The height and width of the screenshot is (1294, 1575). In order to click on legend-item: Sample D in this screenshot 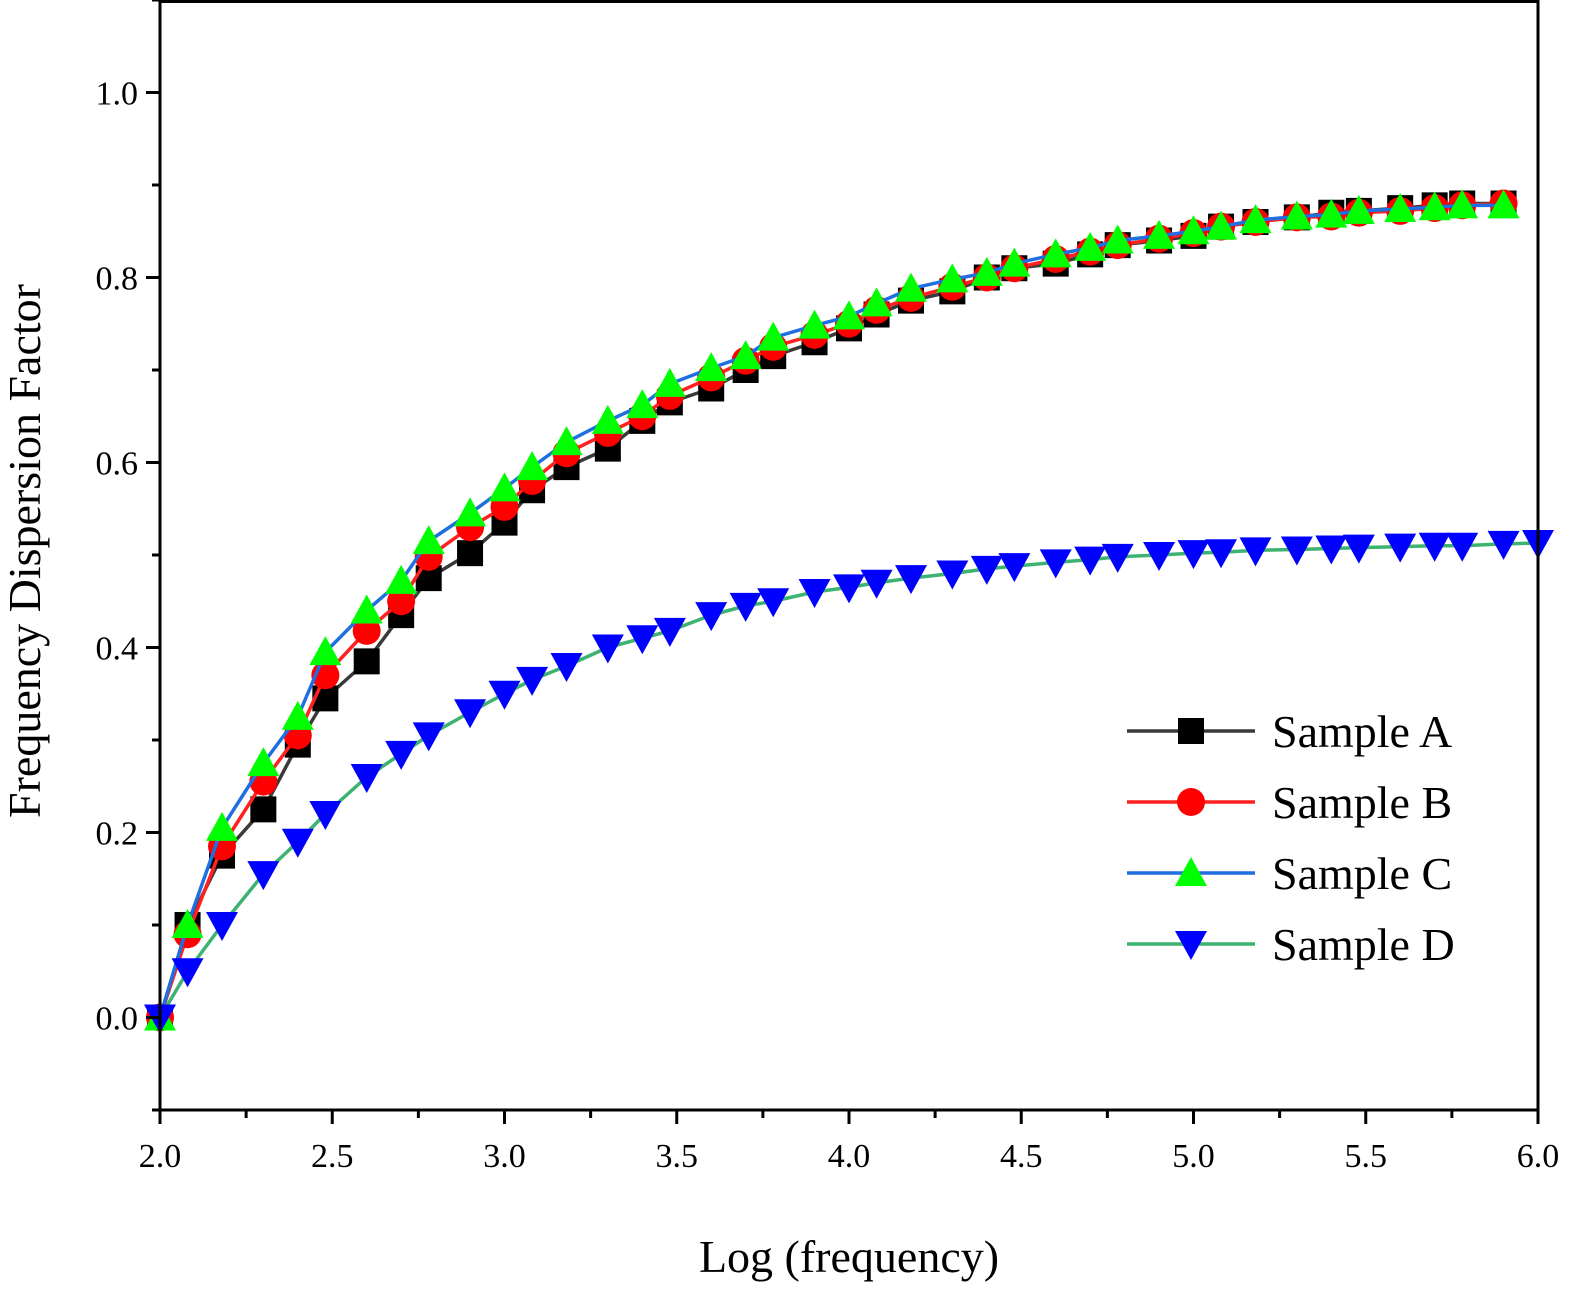, I will do `click(1291, 944)`.